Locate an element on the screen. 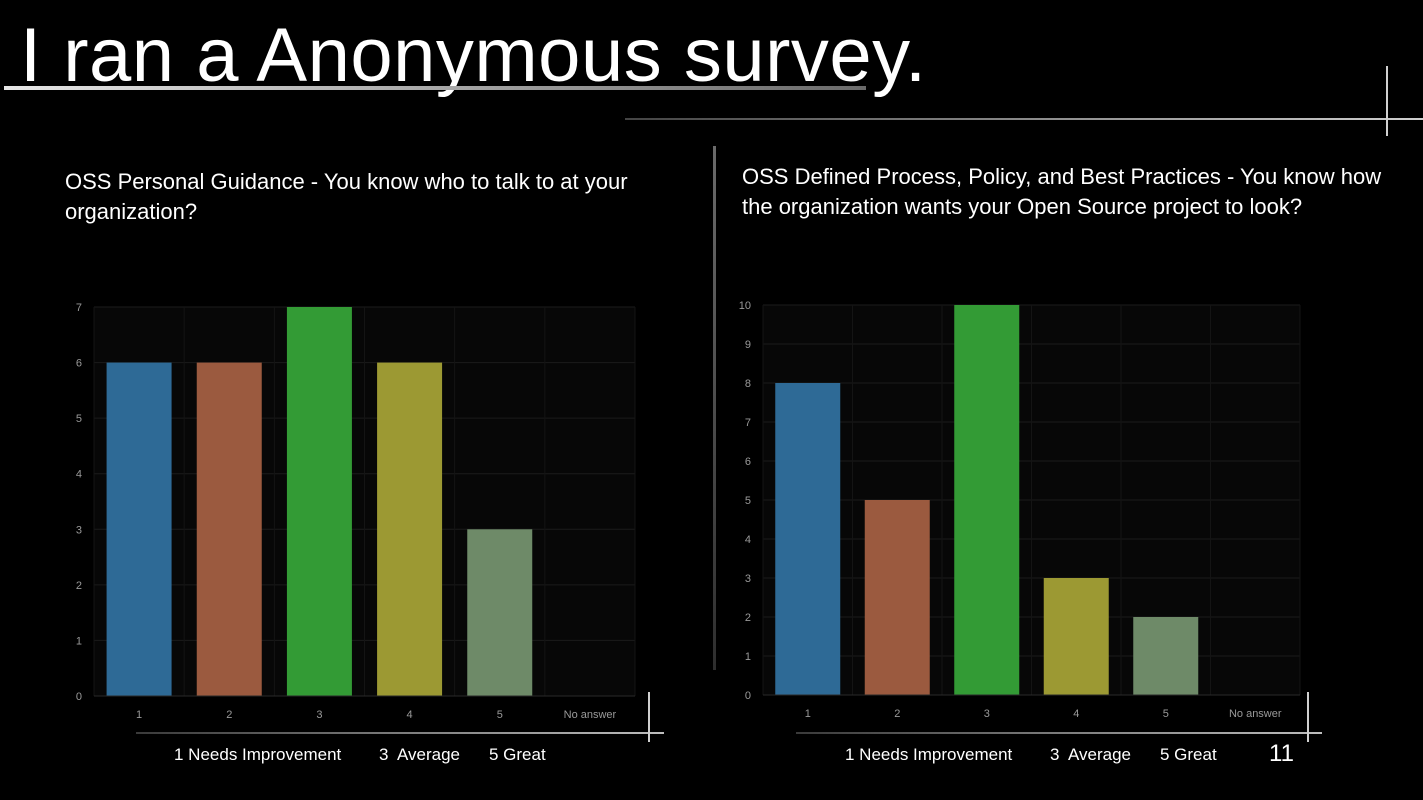 The width and height of the screenshot is (1423, 800). right-legend-5: 5 Great is located at coordinates (1188, 754).